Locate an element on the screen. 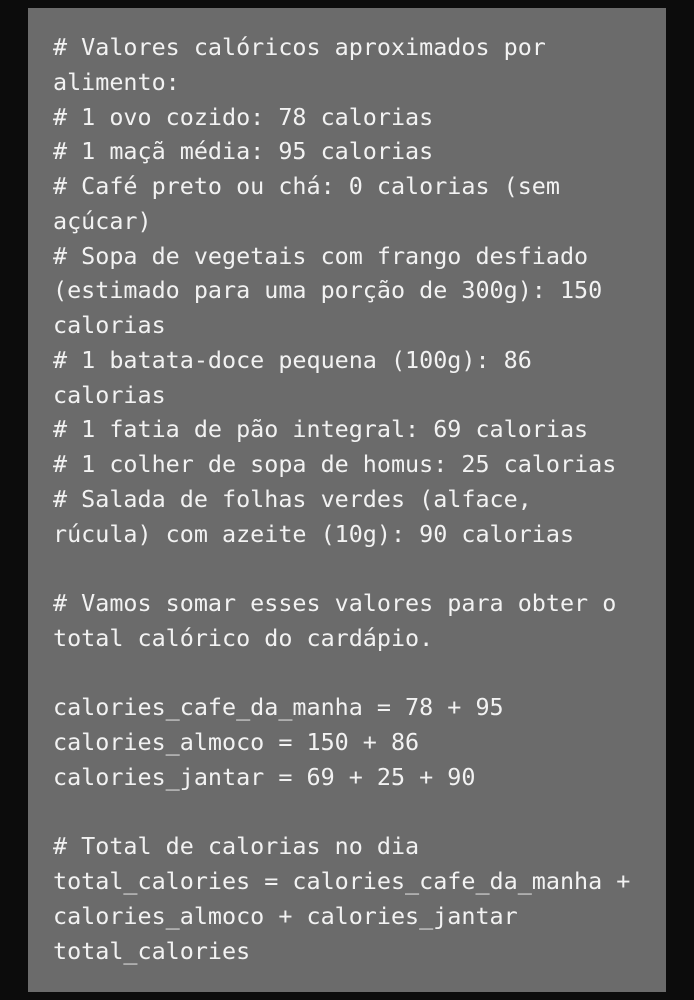 The width and height of the screenshot is (694, 1000). code-line: total calórico do cardápio. is located at coordinates (243, 637).